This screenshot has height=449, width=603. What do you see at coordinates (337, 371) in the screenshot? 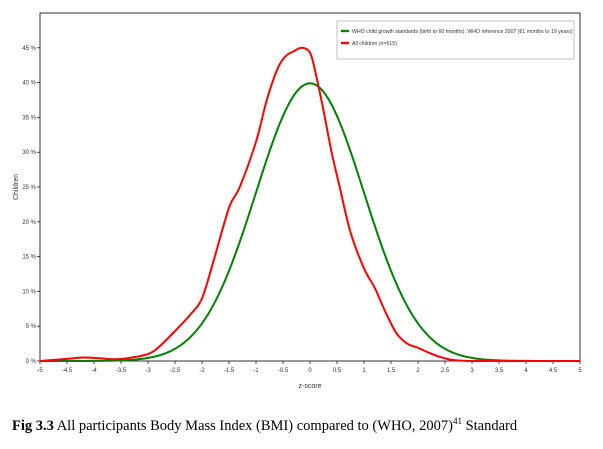
I see `x-tick-label: 0.5` at bounding box center [337, 371].